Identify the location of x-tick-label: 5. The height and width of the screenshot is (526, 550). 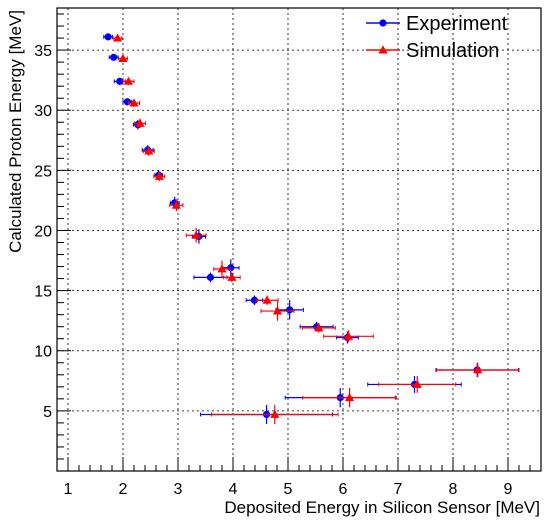
(288, 489).